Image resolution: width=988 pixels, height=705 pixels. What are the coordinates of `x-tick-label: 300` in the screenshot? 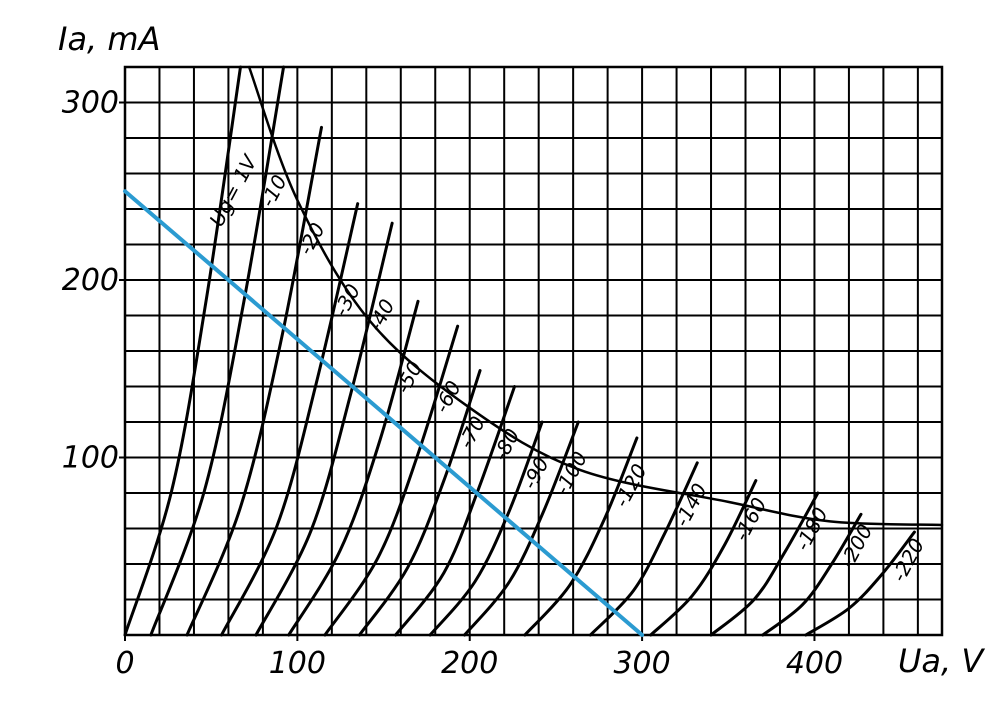 It's located at (641, 663).